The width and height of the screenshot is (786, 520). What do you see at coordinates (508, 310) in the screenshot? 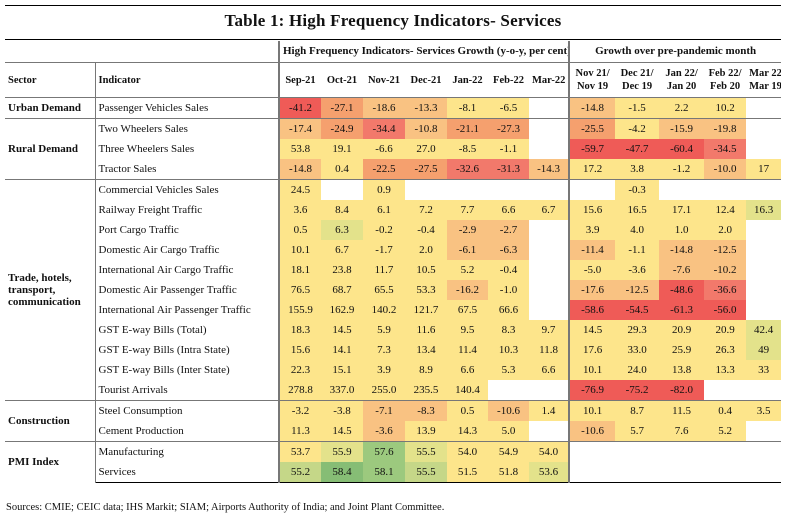
I see `growth-value-cell: 66.6` at bounding box center [508, 310].